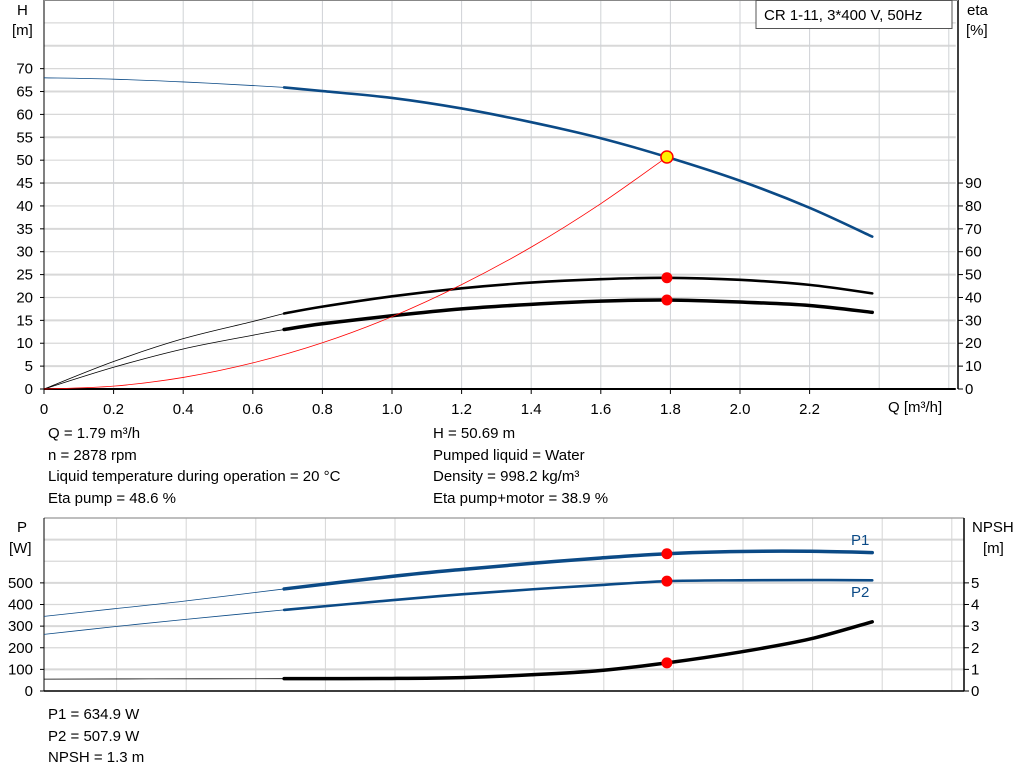 This screenshot has width=1024, height=781. What do you see at coordinates (392, 409) in the screenshot?
I see `q-tick-label: 1.0` at bounding box center [392, 409].